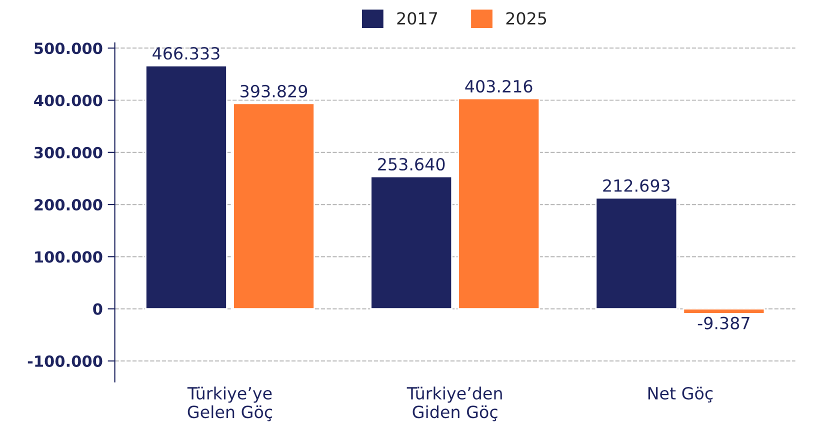  What do you see at coordinates (417, 18) in the screenshot?
I see `legend-label: 2017` at bounding box center [417, 18].